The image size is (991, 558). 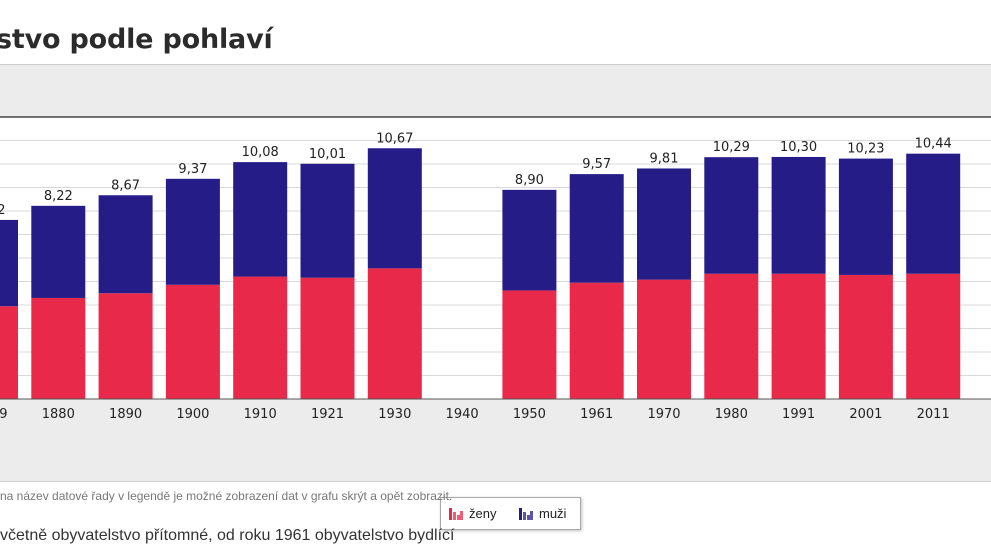 I want to click on data-label-1869: 7,62, so click(x=2, y=210).